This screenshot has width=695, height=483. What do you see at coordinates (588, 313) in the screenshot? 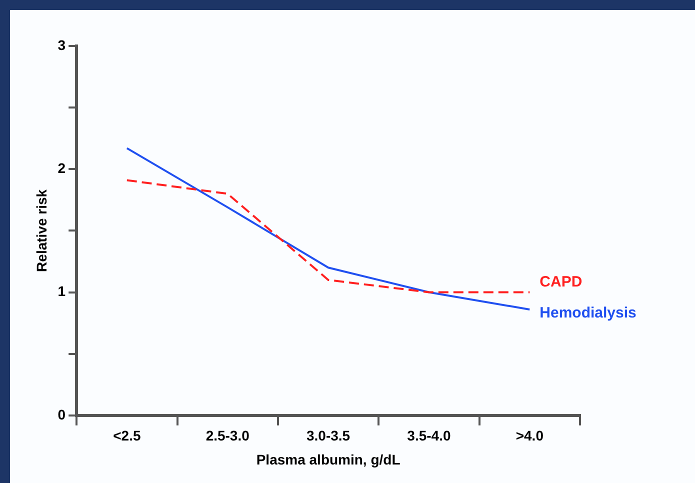
I see `series-label: Hemodialysis` at bounding box center [588, 313].